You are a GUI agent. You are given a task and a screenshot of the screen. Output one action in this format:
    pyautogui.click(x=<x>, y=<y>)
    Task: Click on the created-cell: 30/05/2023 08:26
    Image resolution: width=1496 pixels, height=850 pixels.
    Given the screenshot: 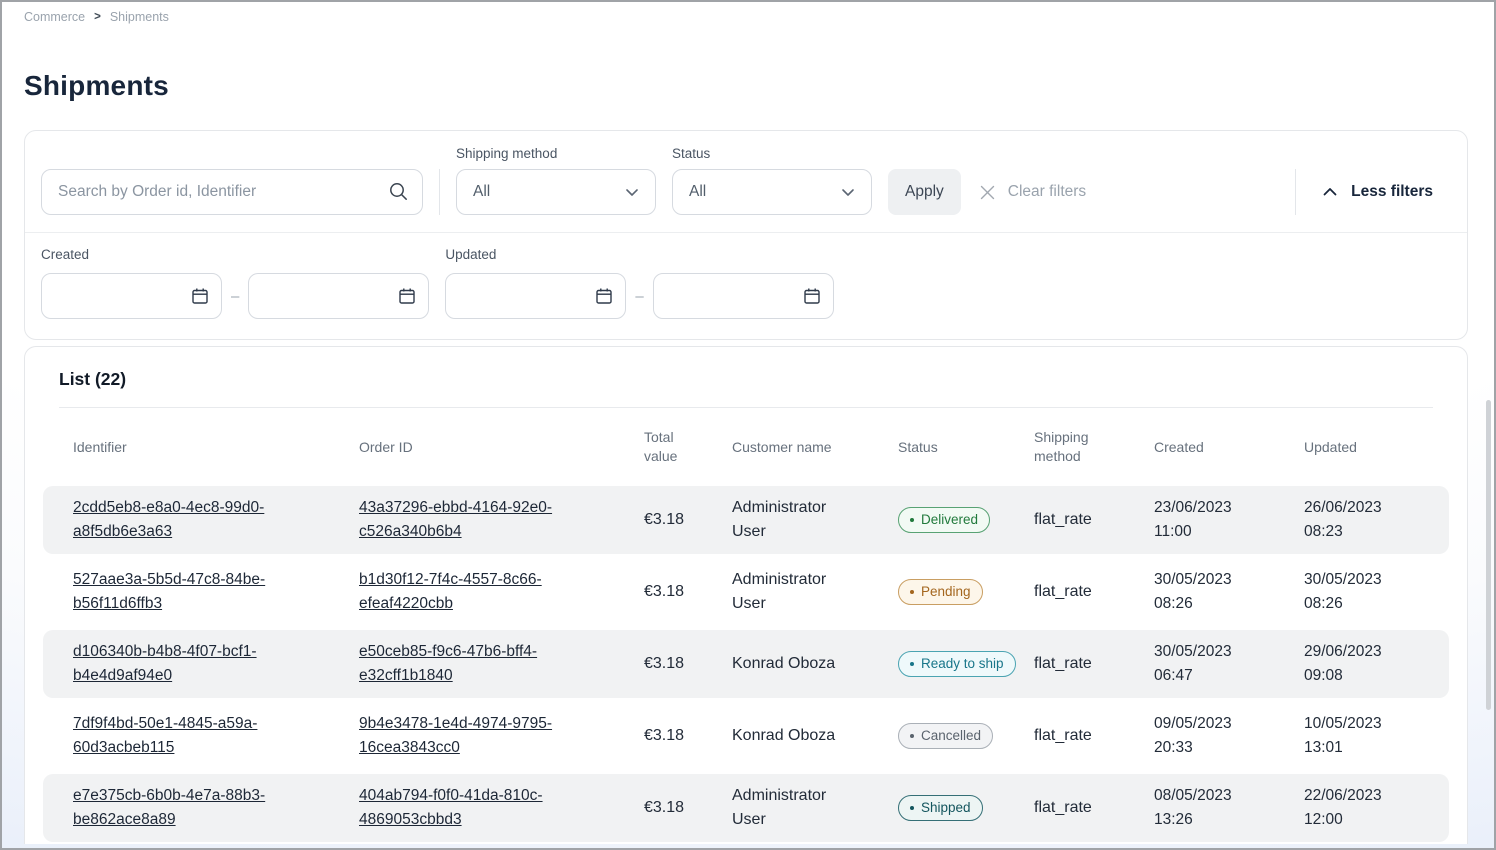 What is the action you would take?
    pyautogui.click(x=1229, y=592)
    